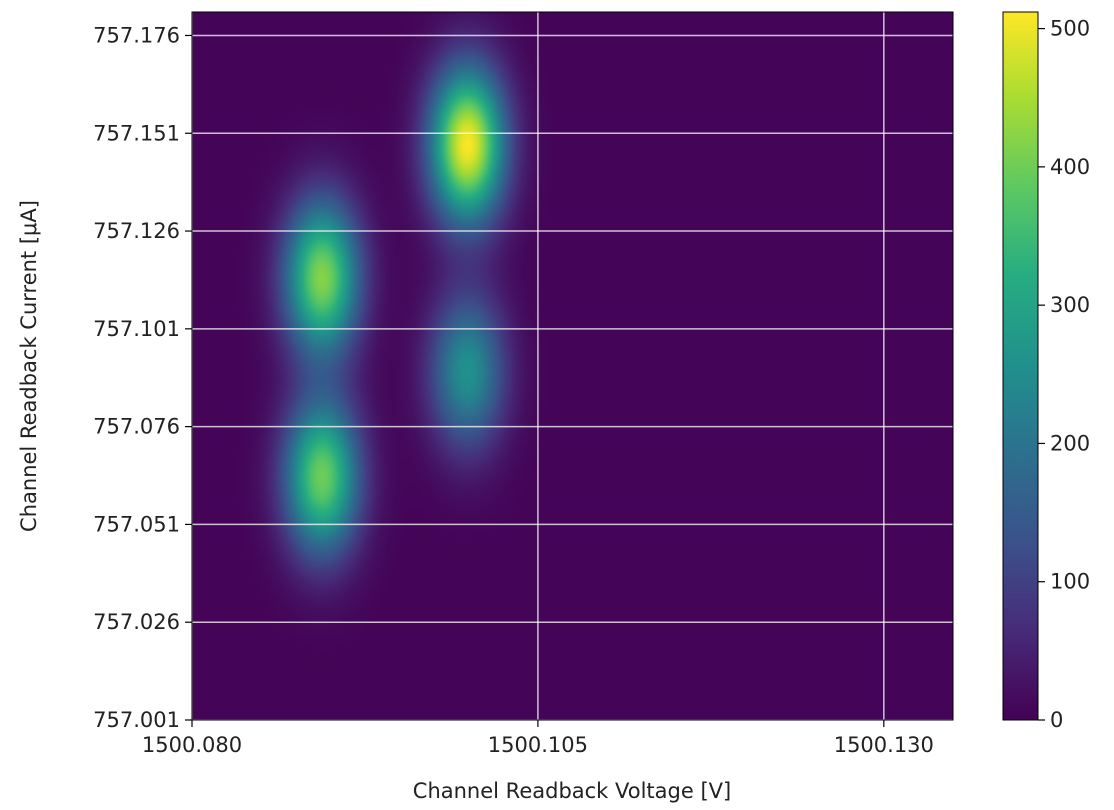 This screenshot has width=1114, height=810. What do you see at coordinates (572, 791) in the screenshot?
I see `x-axis-label: Channel Readback Voltage [V]` at bounding box center [572, 791].